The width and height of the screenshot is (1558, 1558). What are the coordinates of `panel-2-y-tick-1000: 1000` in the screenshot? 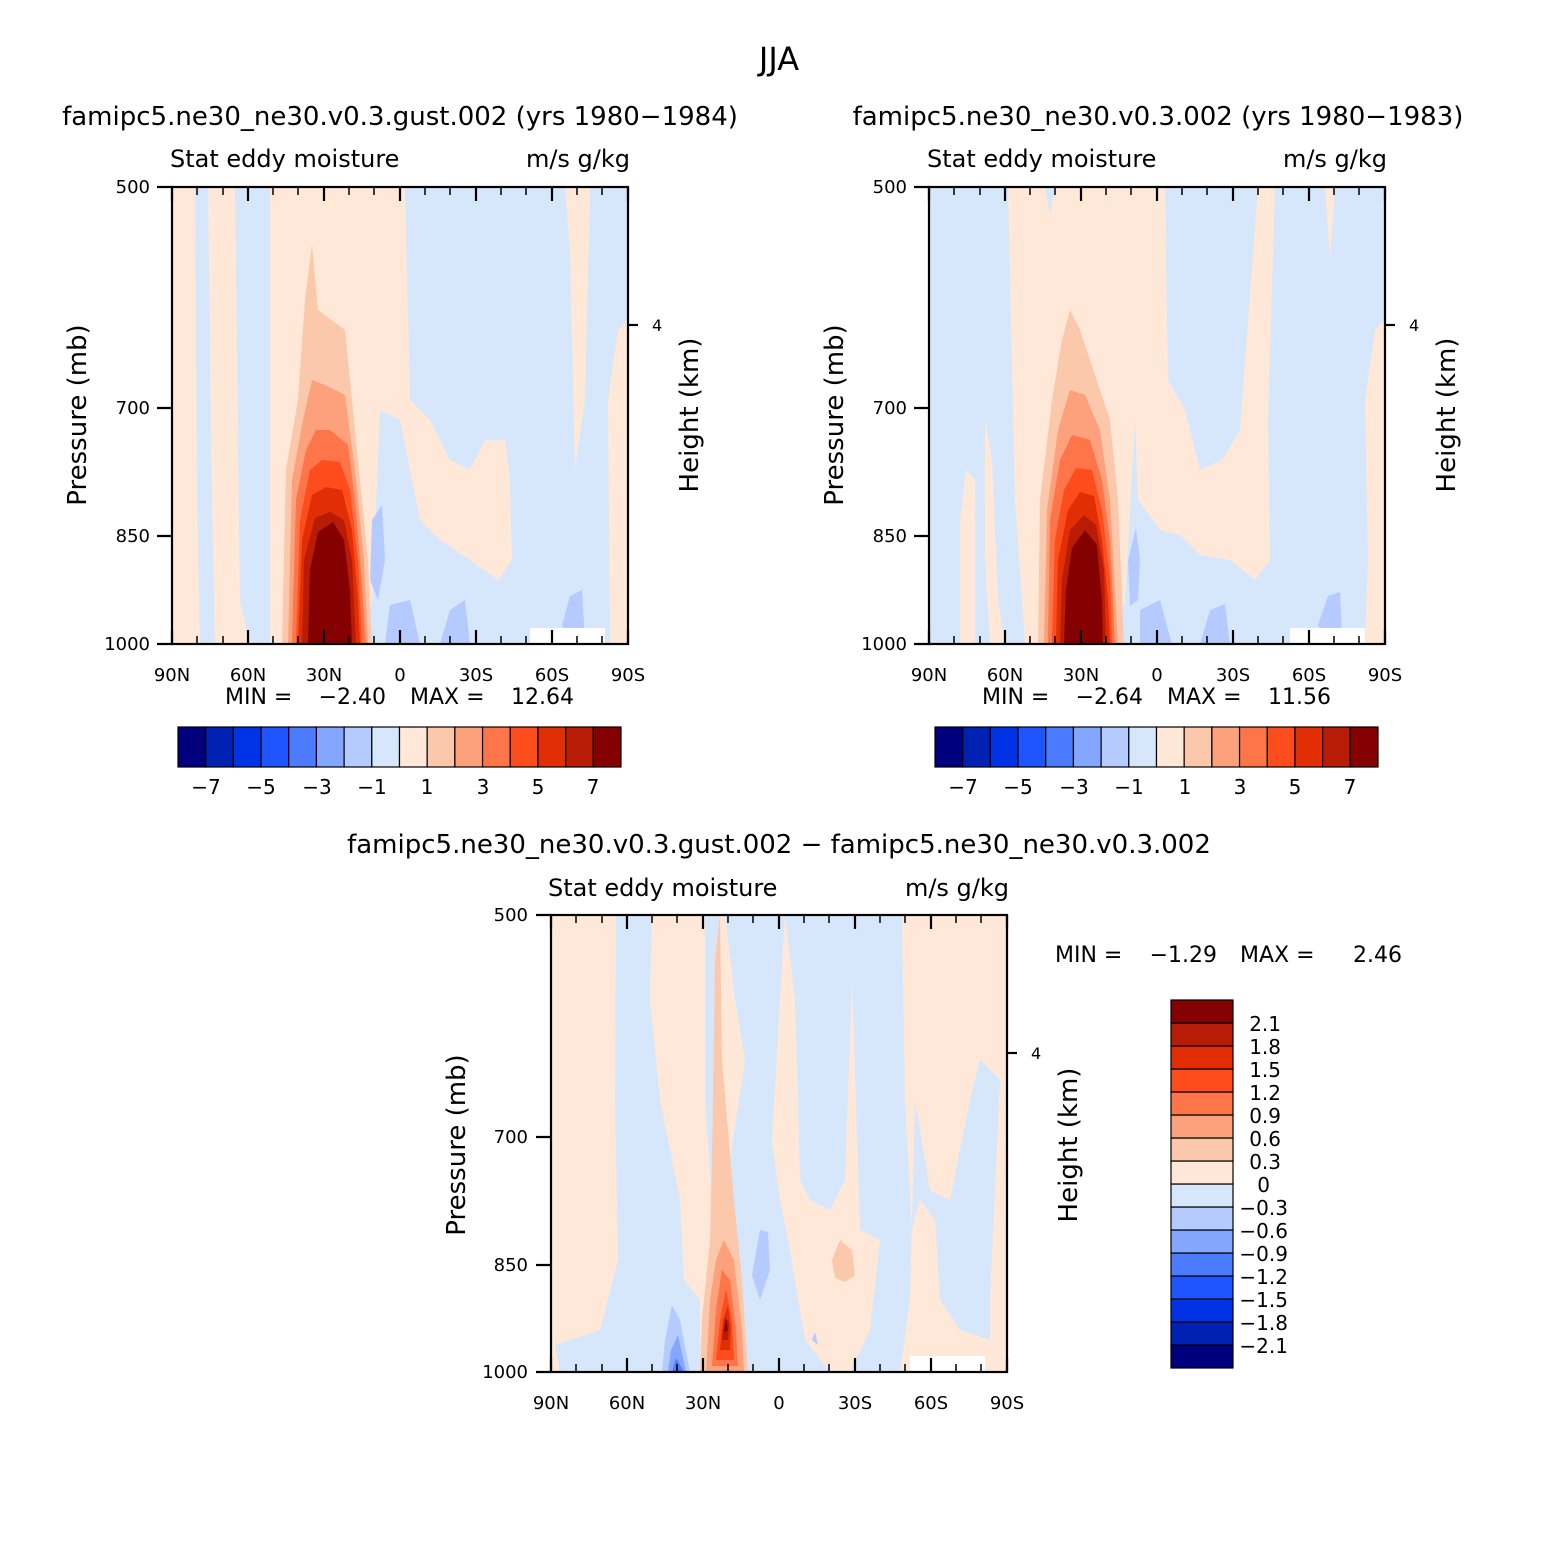 It's located at (884, 644).